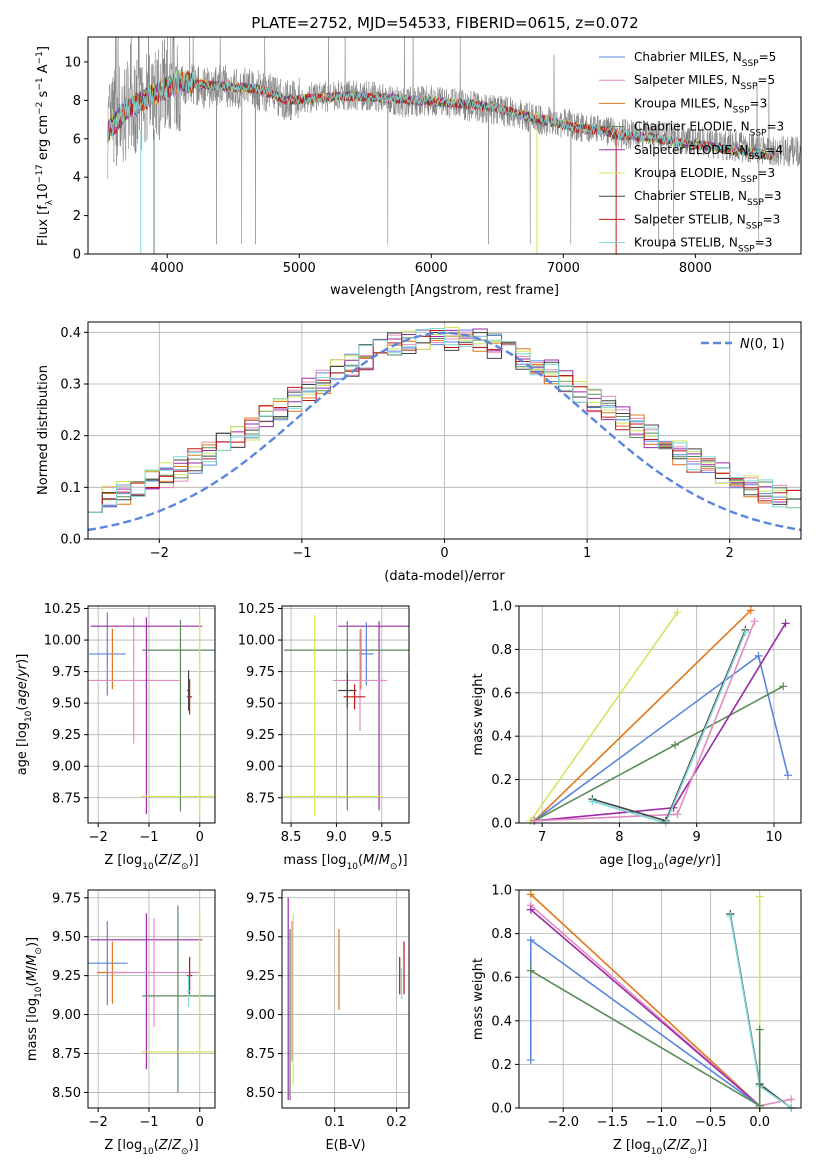 The image size is (819, 1170). I want to click on x-tick-label: 0.0, so click(759, 1122).